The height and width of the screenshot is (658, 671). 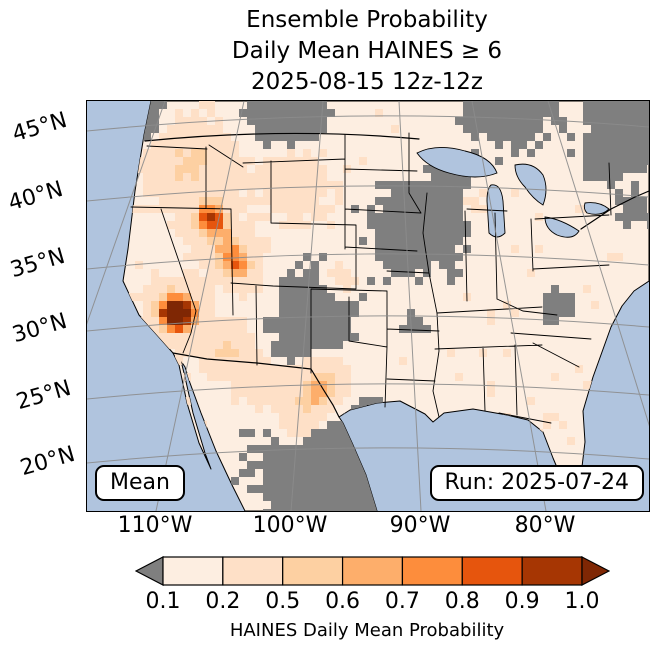 What do you see at coordinates (223, 601) in the screenshot?
I see `colorbar-tick-0.2: 0.2` at bounding box center [223, 601].